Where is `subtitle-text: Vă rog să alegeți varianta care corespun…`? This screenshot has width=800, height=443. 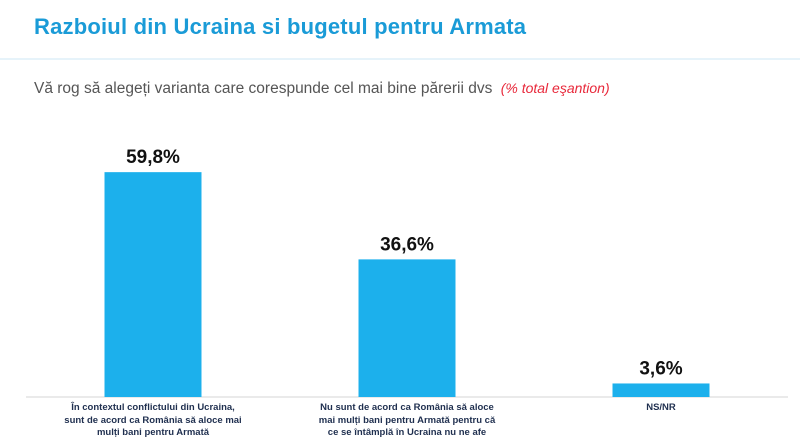
subtitle-text: Vă rog să alegeți varianta care corespun… is located at coordinates (263, 88).